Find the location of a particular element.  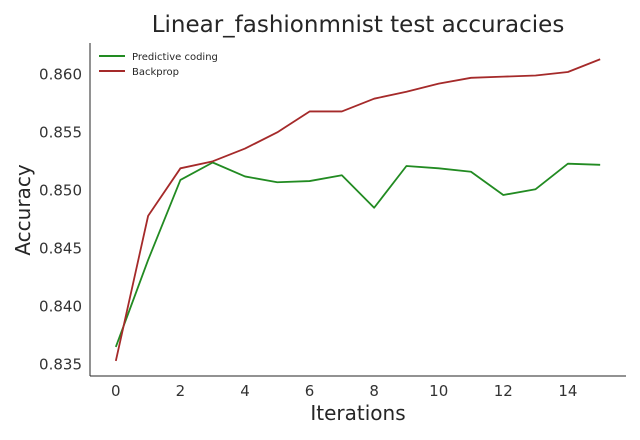

x-tick-label: 2 is located at coordinates (181, 391).